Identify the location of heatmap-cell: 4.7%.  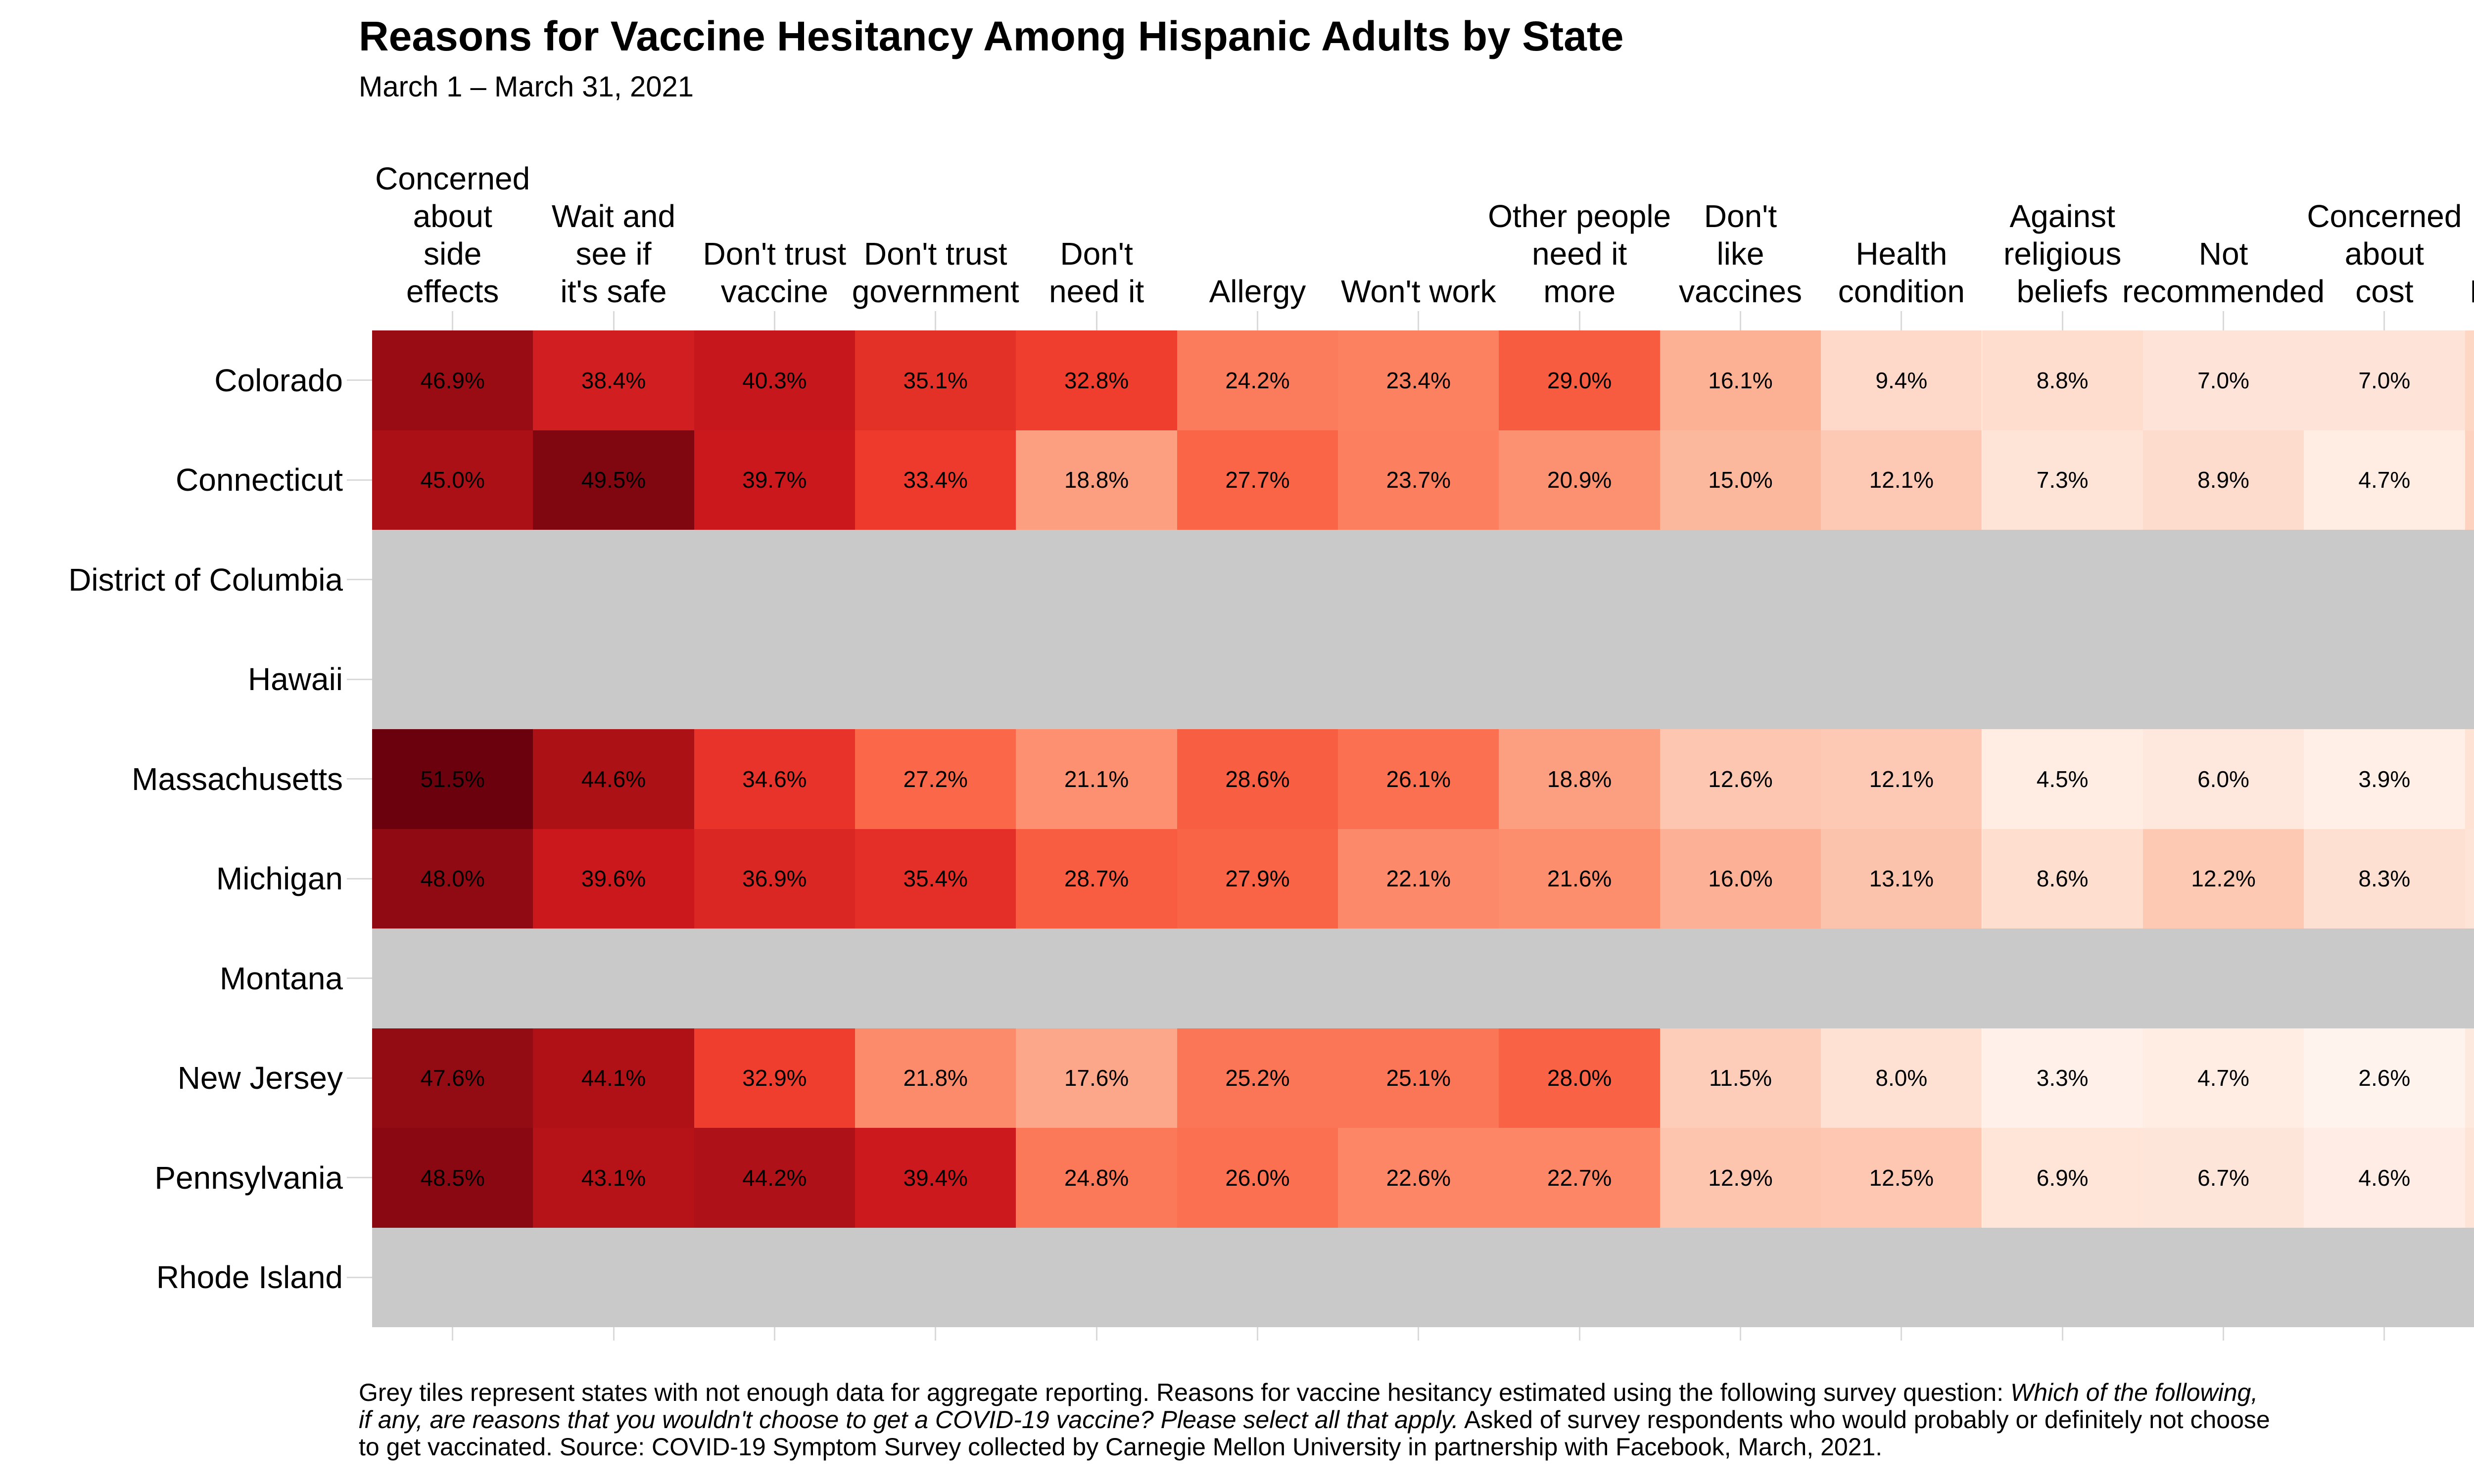
(2384, 480).